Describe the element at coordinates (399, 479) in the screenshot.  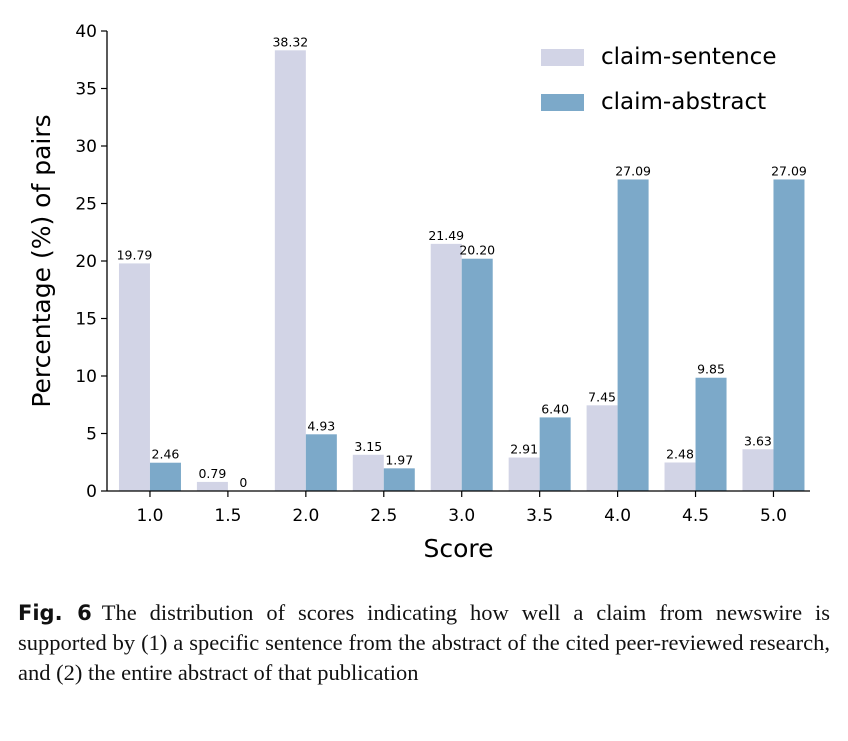
I see `bar-claim-abstract-2.5` at that location.